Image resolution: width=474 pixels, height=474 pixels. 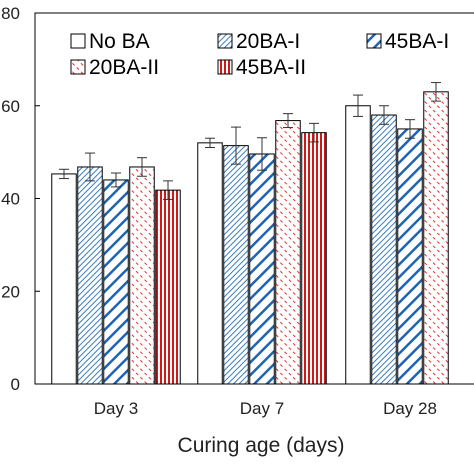 I want to click on legend-label: 45BA-I, so click(x=417, y=41).